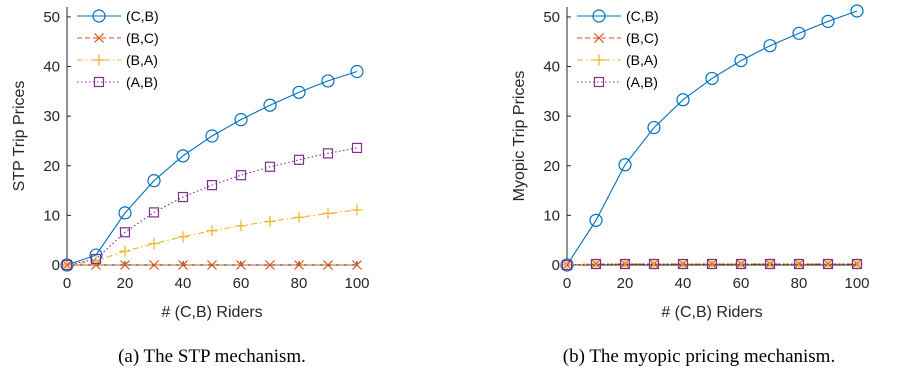  I want to click on figure-caption: (b) The myopic pricing mechanism., so click(699, 356).